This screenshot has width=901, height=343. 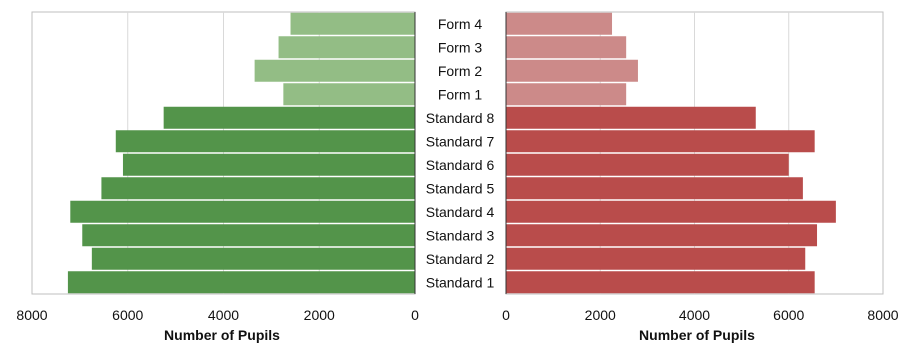 I want to click on right-x-axis-title: Number of Pupils, so click(x=697, y=335).